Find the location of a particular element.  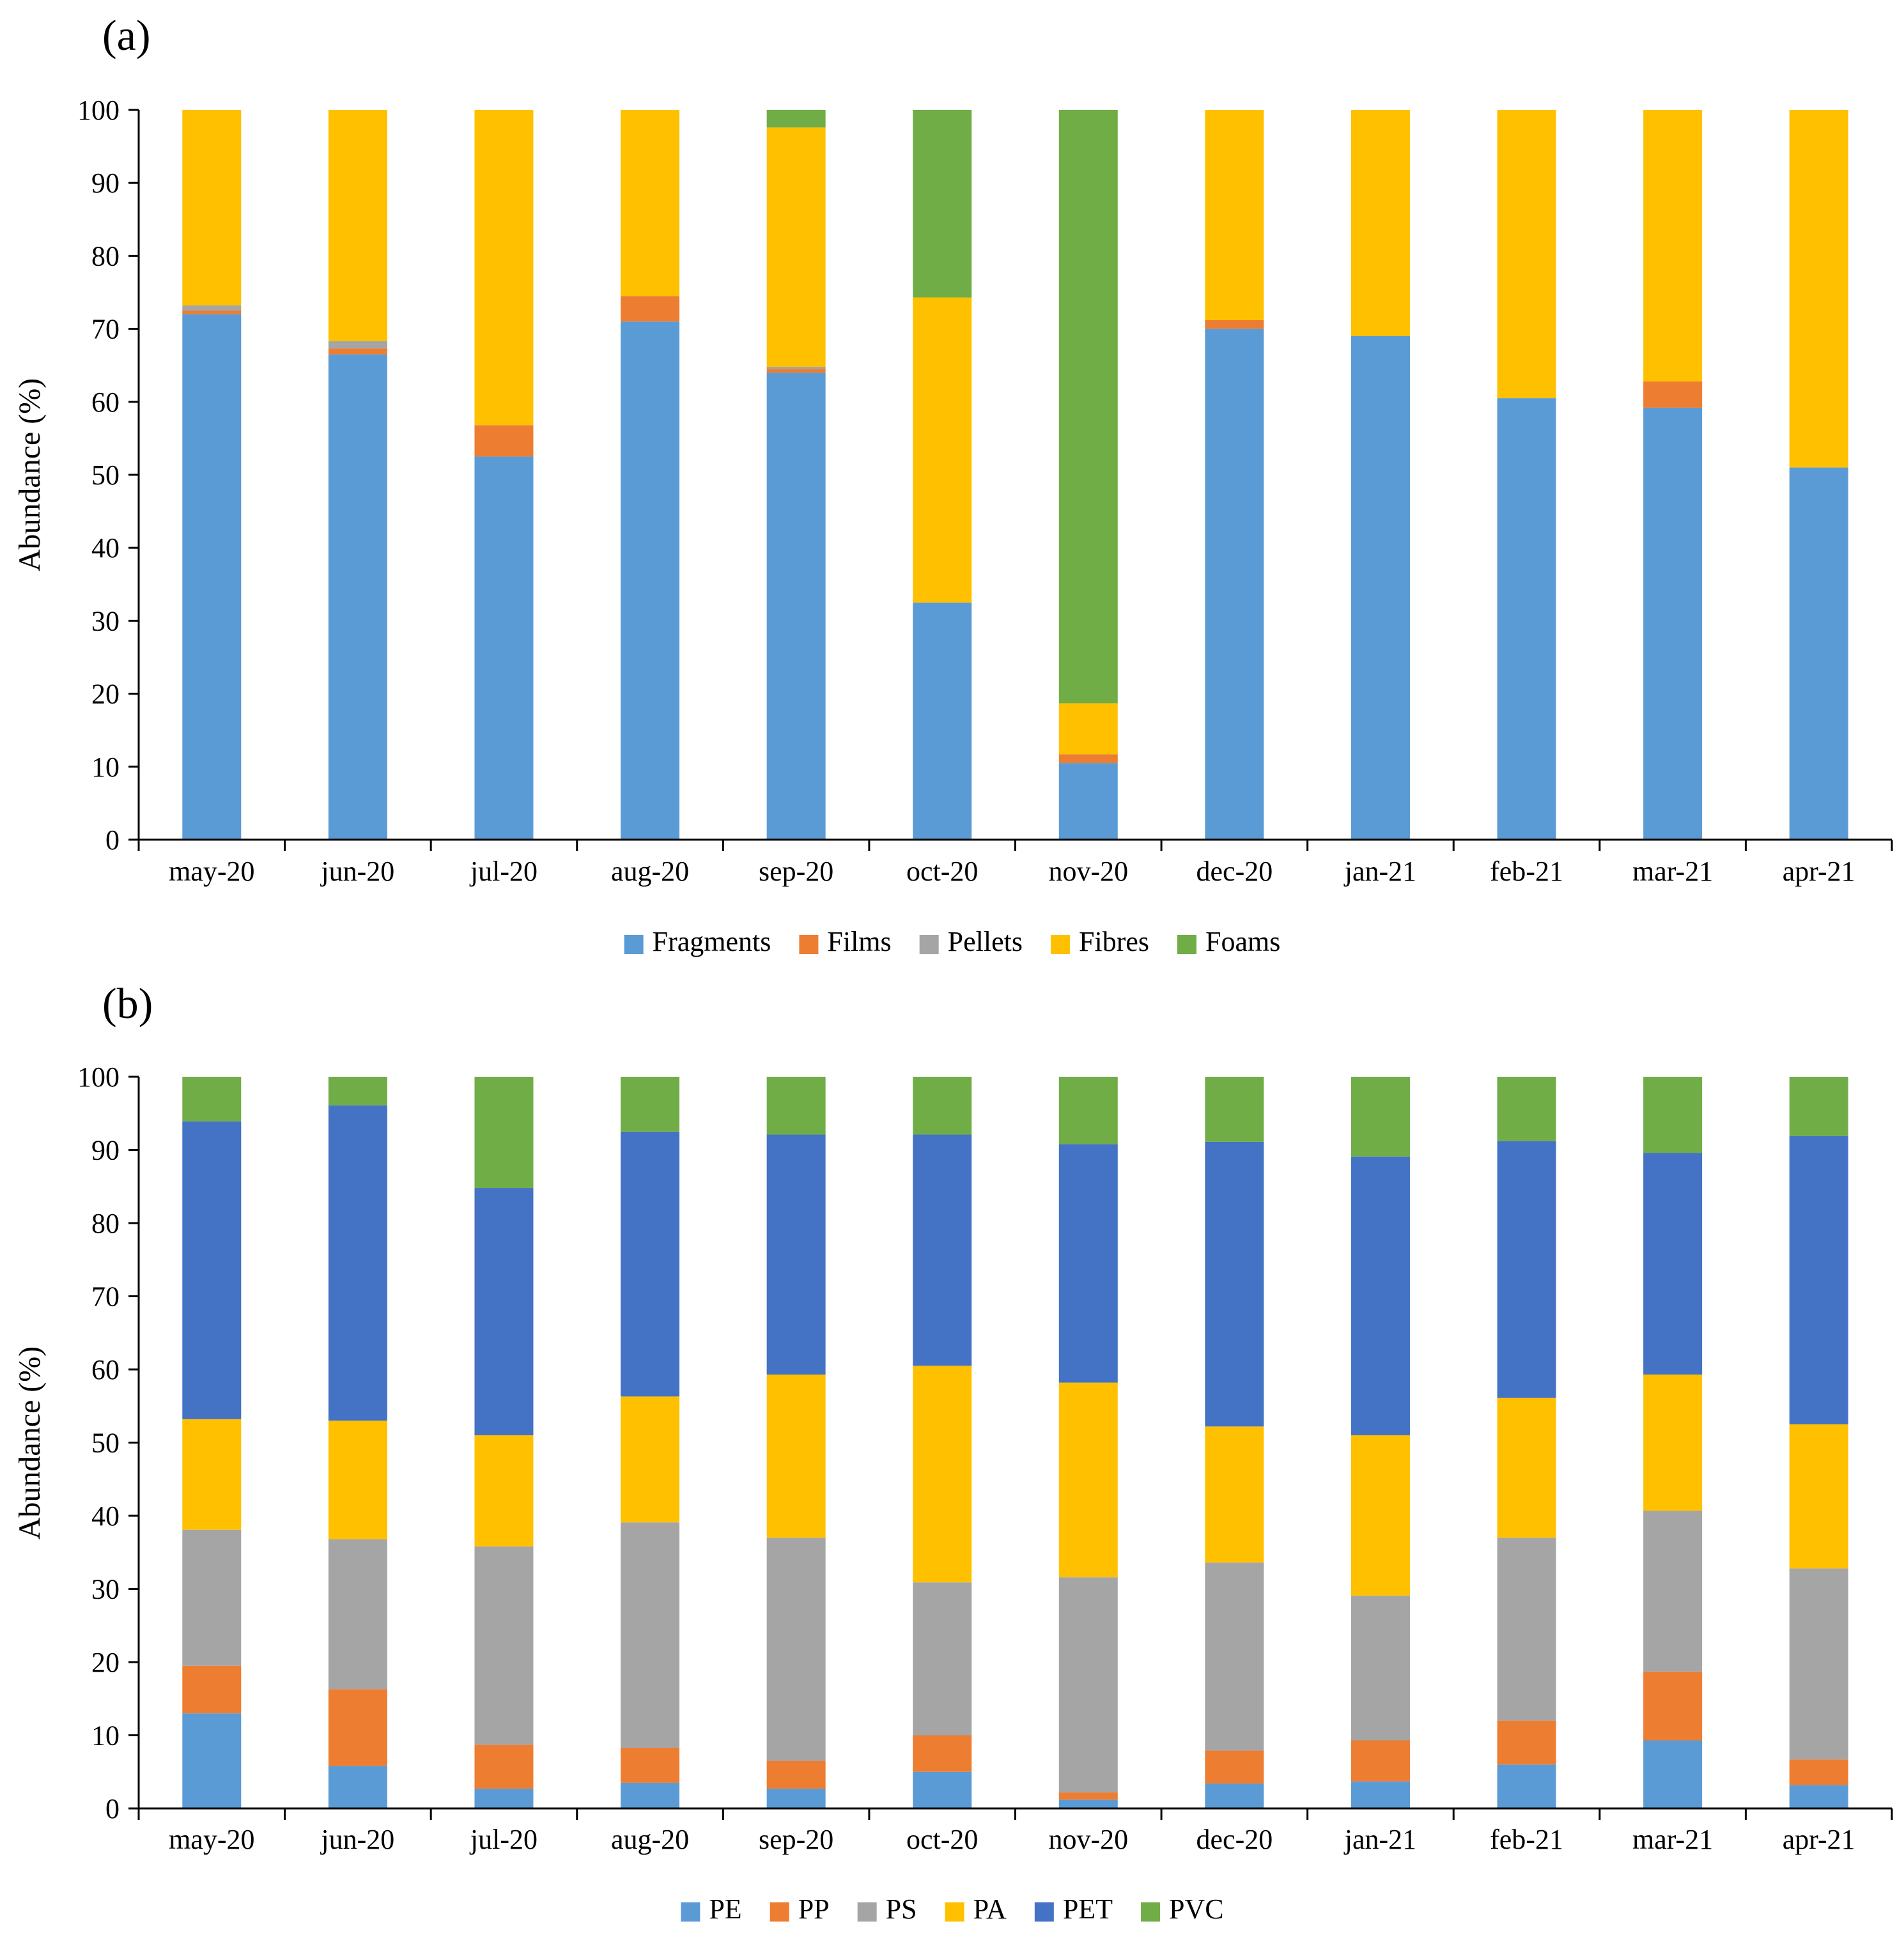

panel-a-y-tick-label-100: 100 is located at coordinates (98, 110).